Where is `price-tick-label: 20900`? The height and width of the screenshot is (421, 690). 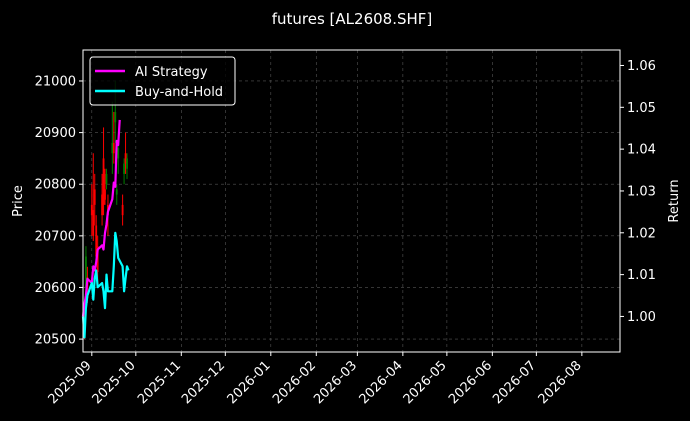
price-tick-label: 20900 is located at coordinates (55, 133).